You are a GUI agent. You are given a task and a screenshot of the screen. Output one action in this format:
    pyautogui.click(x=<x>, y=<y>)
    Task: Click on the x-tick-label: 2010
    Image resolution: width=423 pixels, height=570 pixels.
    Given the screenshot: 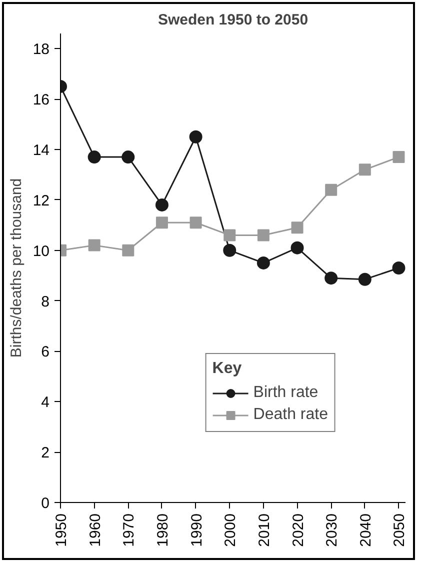 What is the action you would take?
    pyautogui.click(x=264, y=530)
    